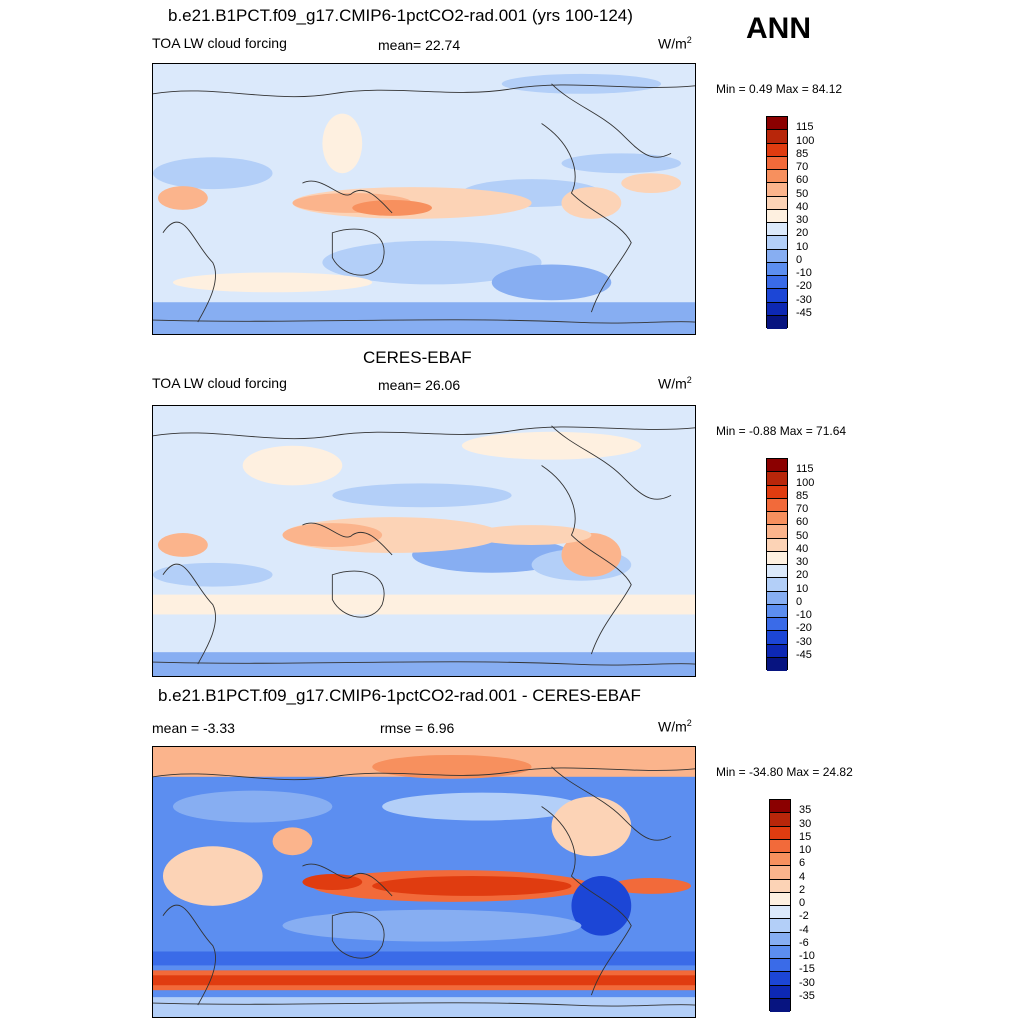 This screenshot has height=1024, width=1024. What do you see at coordinates (675, 383) in the screenshot?
I see `panel2-units: W/m2` at bounding box center [675, 383].